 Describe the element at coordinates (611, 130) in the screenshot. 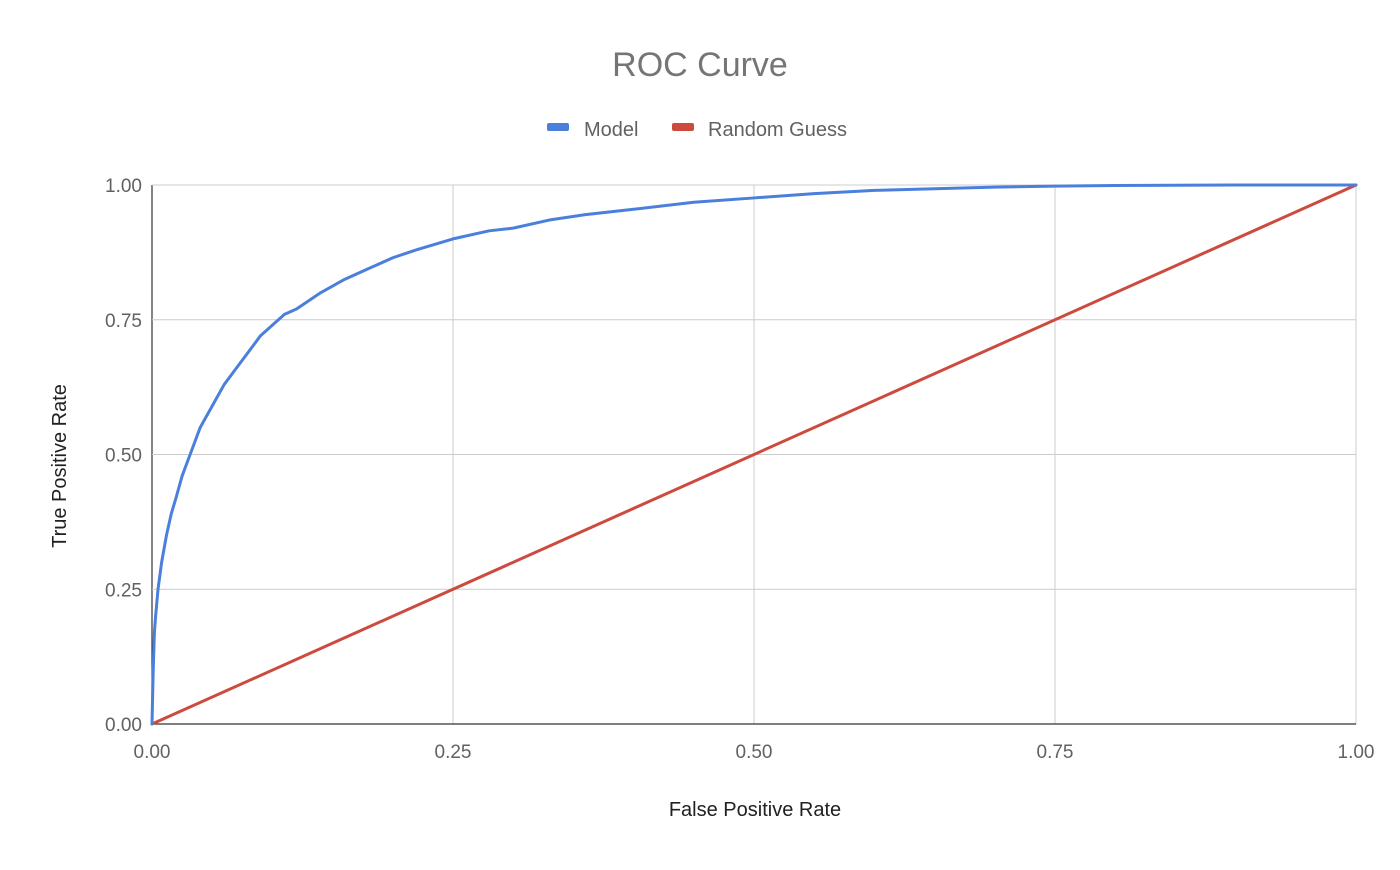

I see `legend-label-model: Model` at that location.